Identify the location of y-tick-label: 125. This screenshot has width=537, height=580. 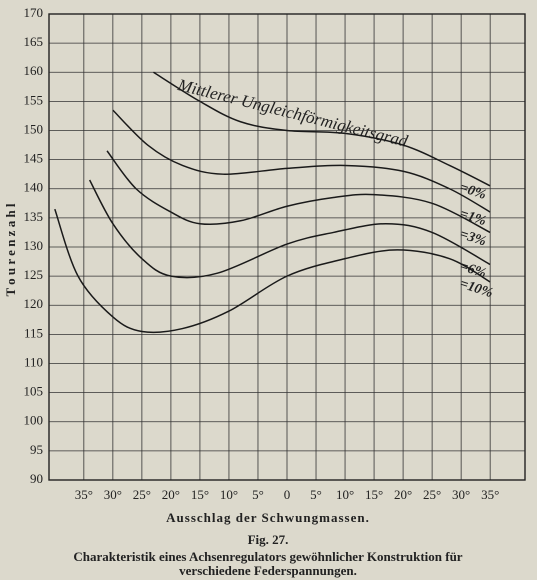
(34, 274).